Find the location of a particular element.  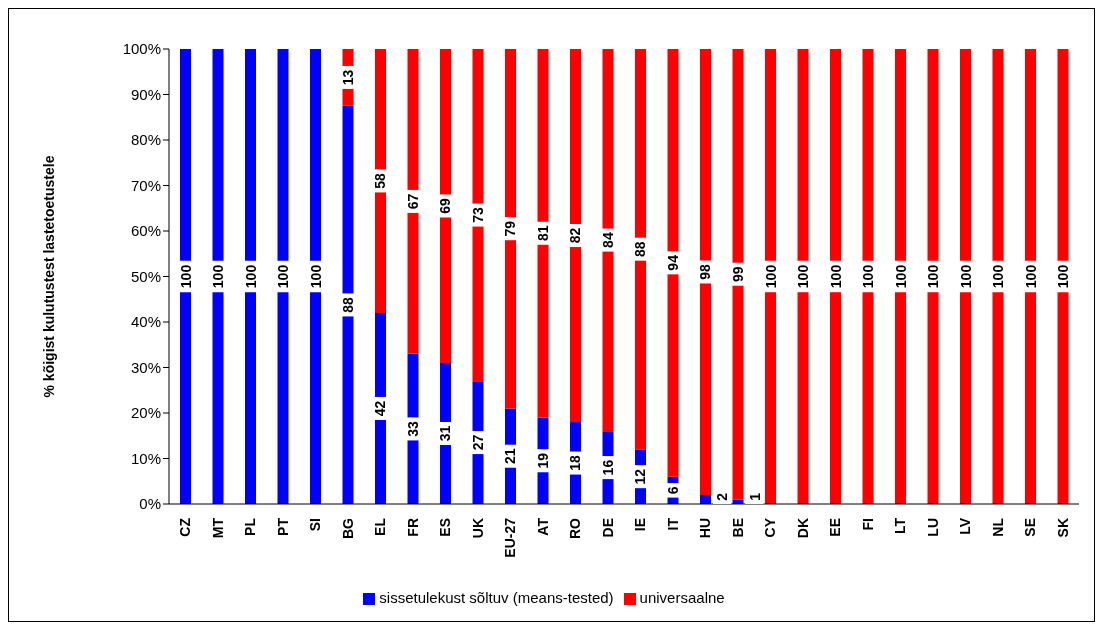

y-tick-label: 80% is located at coordinates (145, 140).